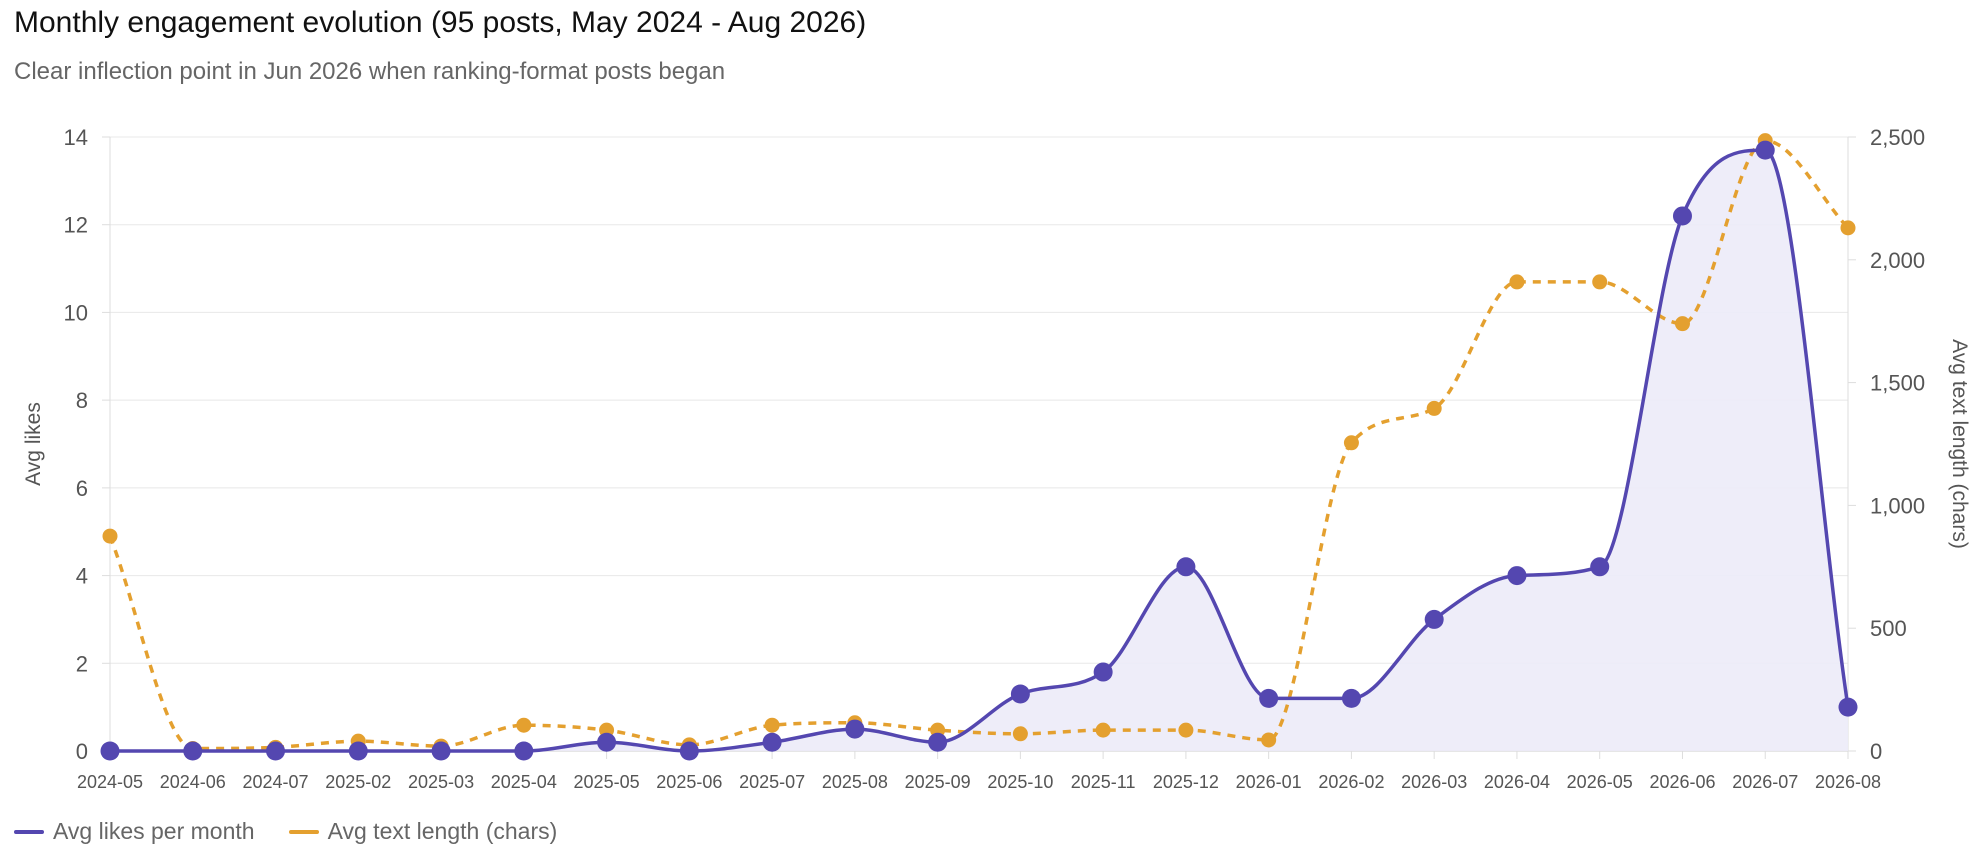 This screenshot has height=864, width=1984. I want to click on x-tick-label: 2026-05, so click(1600, 782).